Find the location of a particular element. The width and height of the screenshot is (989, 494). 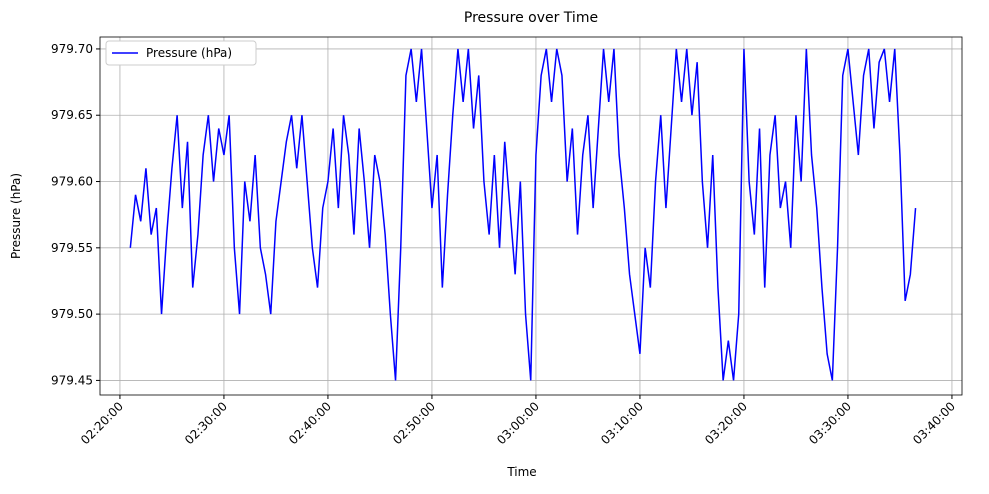

y-tick-label: 979.50 is located at coordinates (72, 314).